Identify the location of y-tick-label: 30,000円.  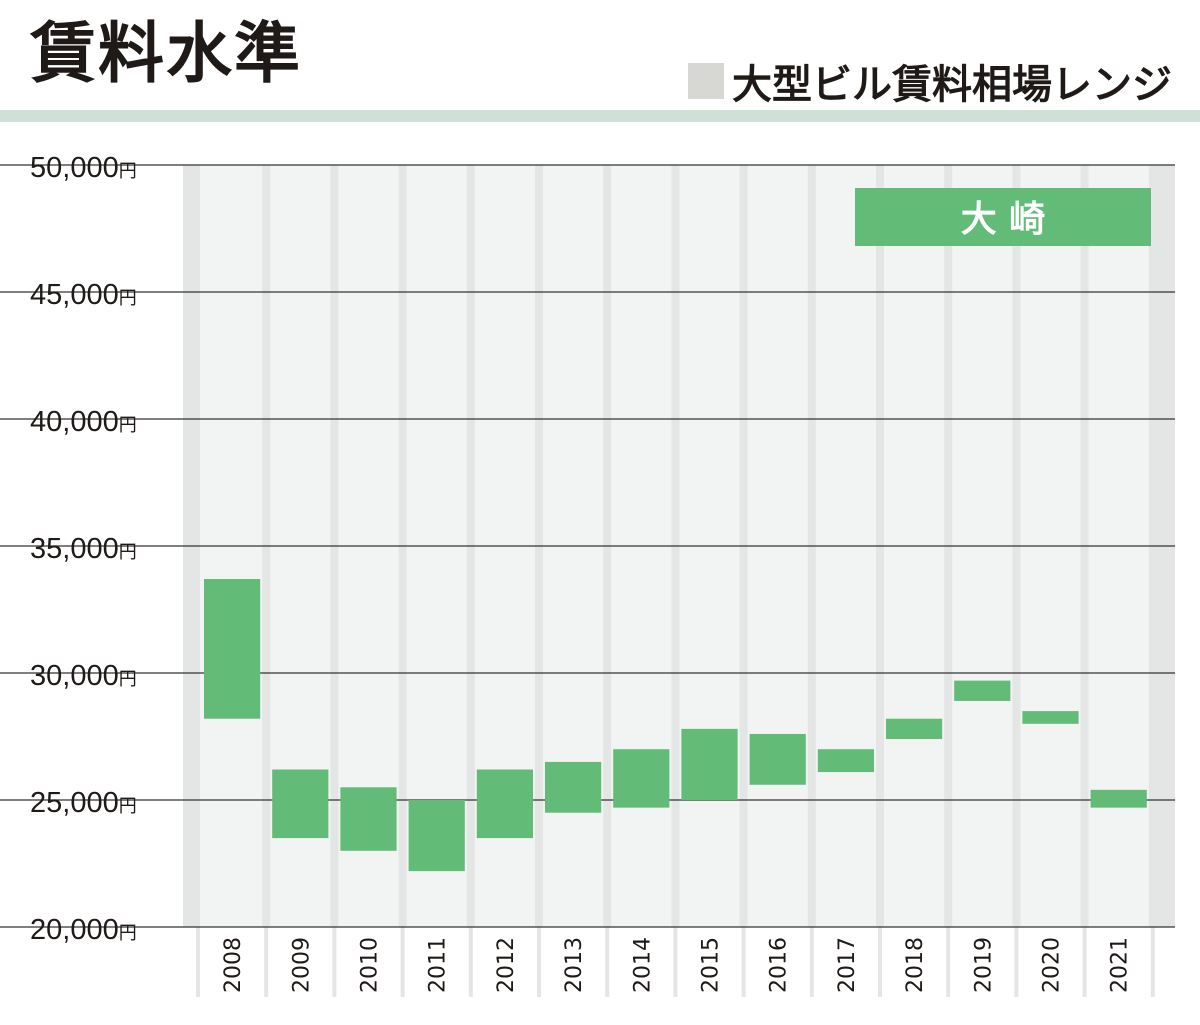
(83, 676).